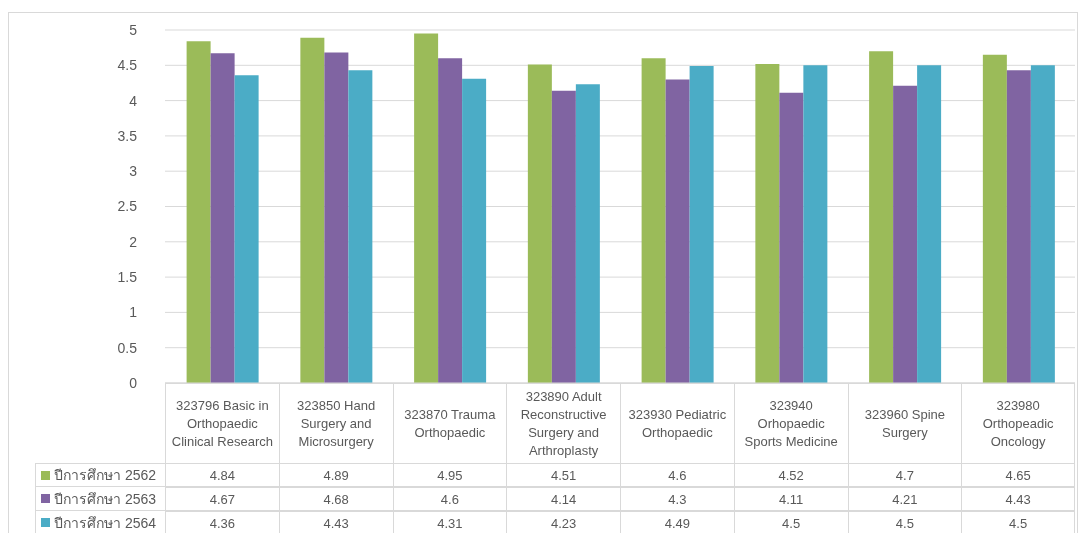  What do you see at coordinates (133, 241) in the screenshot?
I see `y-tick-label: 2` at bounding box center [133, 241].